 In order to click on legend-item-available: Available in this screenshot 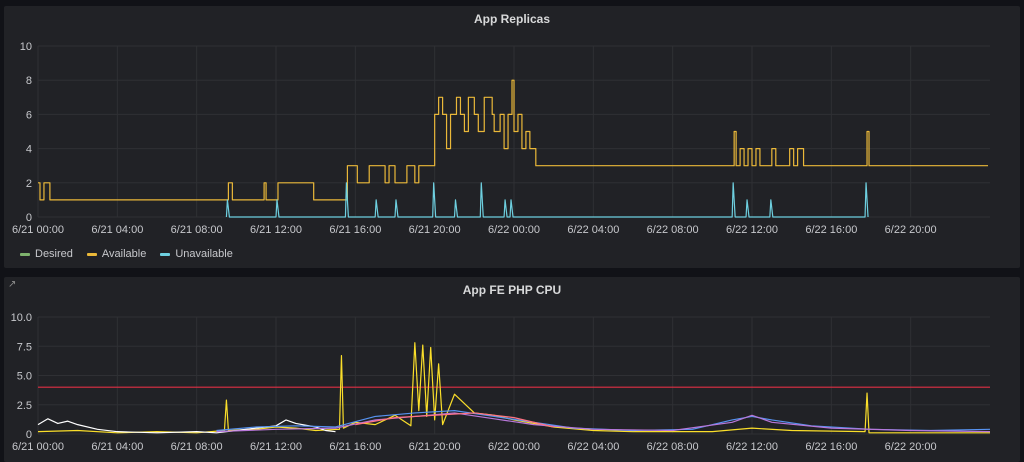, I will do `click(116, 254)`.